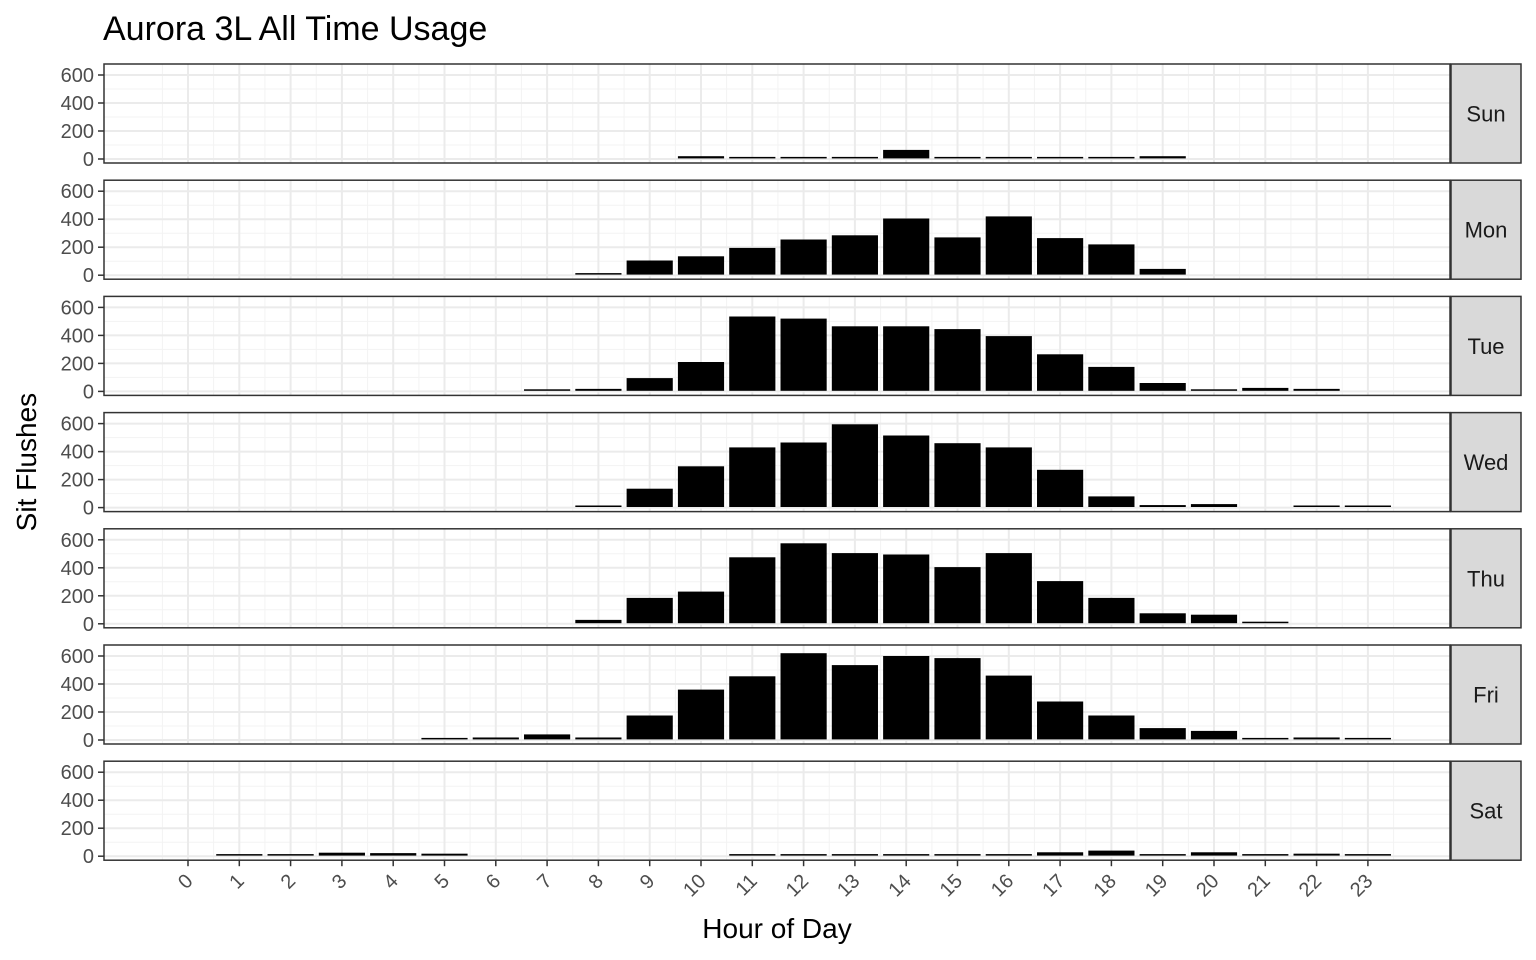  I want to click on facet-strip-label: Mon, so click(1486, 230).